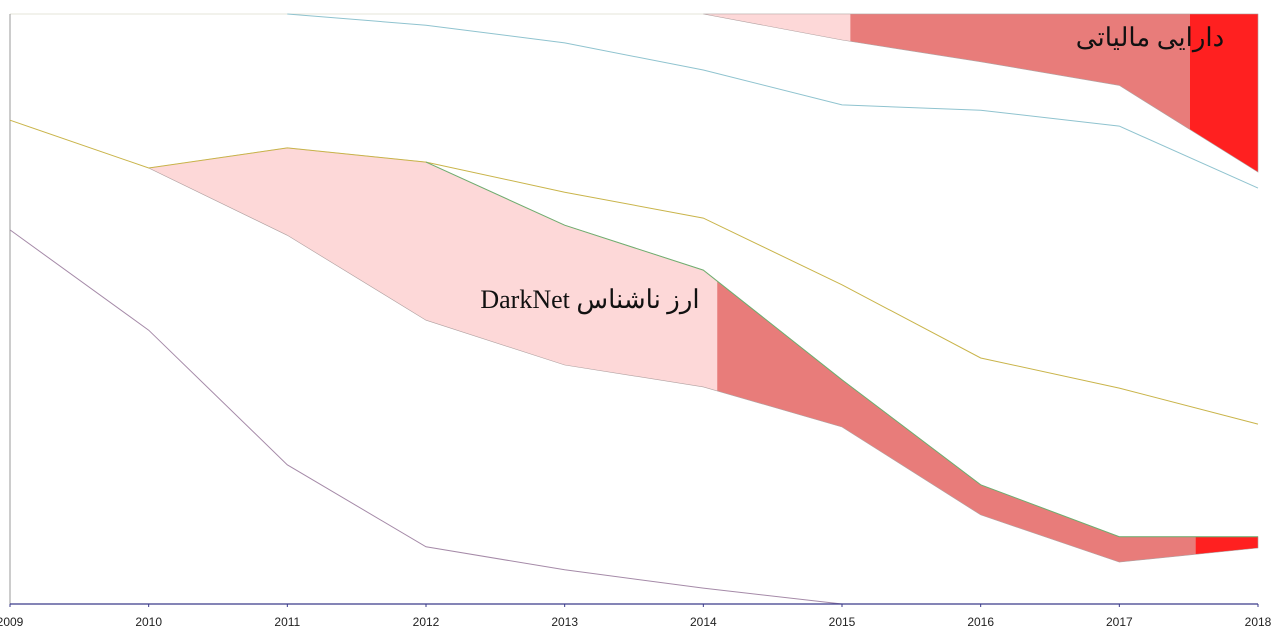  What do you see at coordinates (842, 622) in the screenshot?
I see `x-tick-label: 2015` at bounding box center [842, 622].